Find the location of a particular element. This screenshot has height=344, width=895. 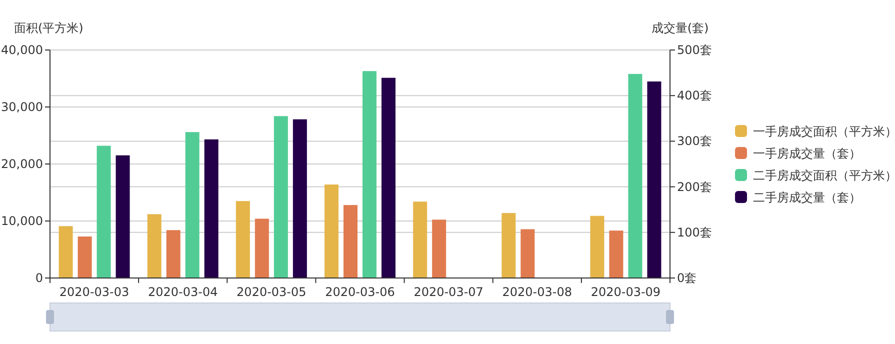

y2-tick-label: 0套 is located at coordinates (687, 278).